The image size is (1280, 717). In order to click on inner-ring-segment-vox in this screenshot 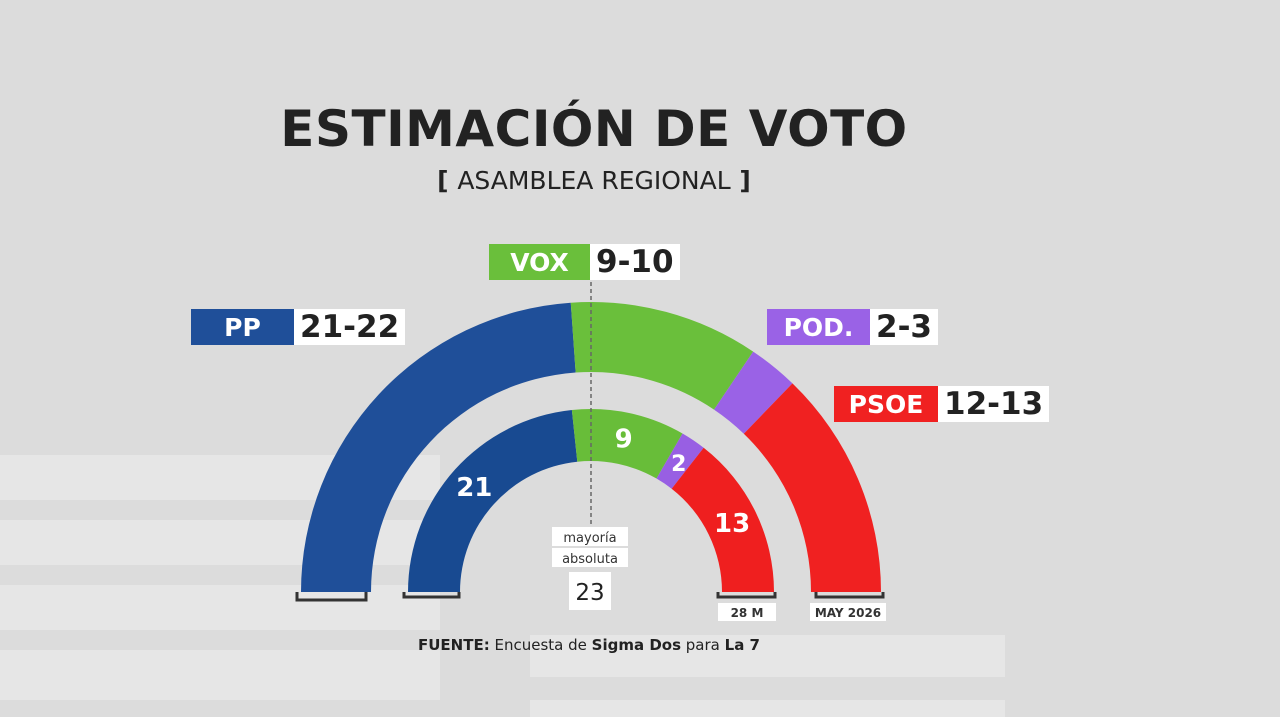, I will do `click(627, 443)`.